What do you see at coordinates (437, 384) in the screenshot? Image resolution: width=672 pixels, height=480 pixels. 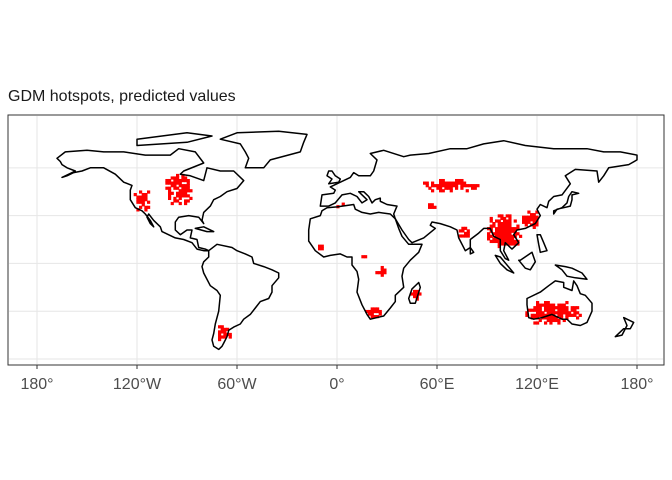 I see `x-tick-label: 60°E` at bounding box center [437, 384].